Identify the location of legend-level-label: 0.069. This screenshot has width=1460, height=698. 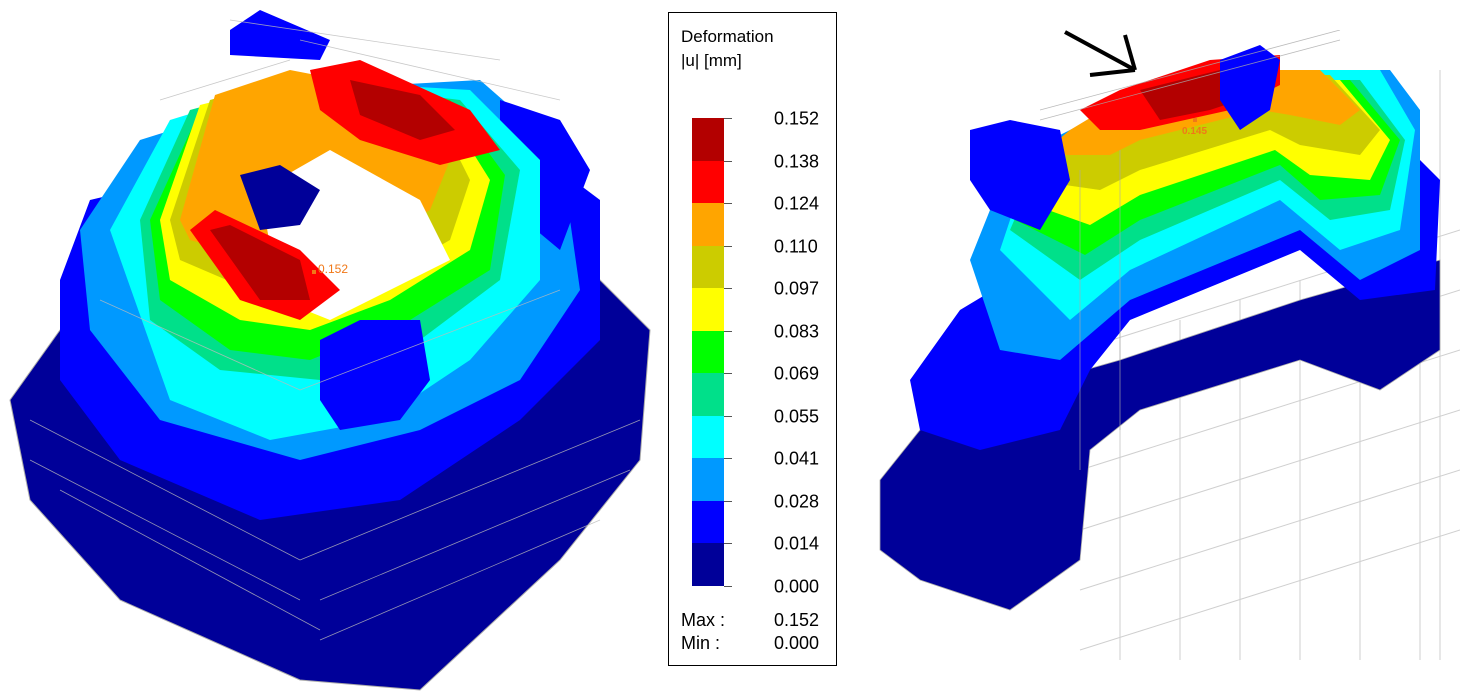
(797, 373).